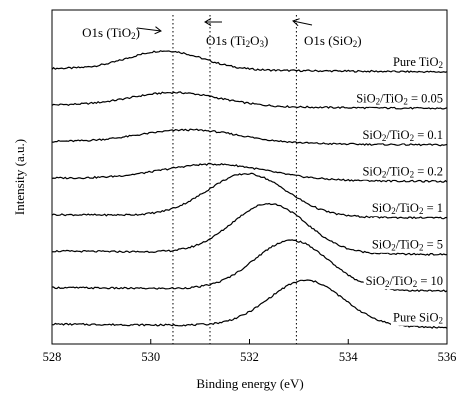 The width and height of the screenshot is (474, 410). I want to click on x-axis-label: Binding energy (eV), so click(249, 383).